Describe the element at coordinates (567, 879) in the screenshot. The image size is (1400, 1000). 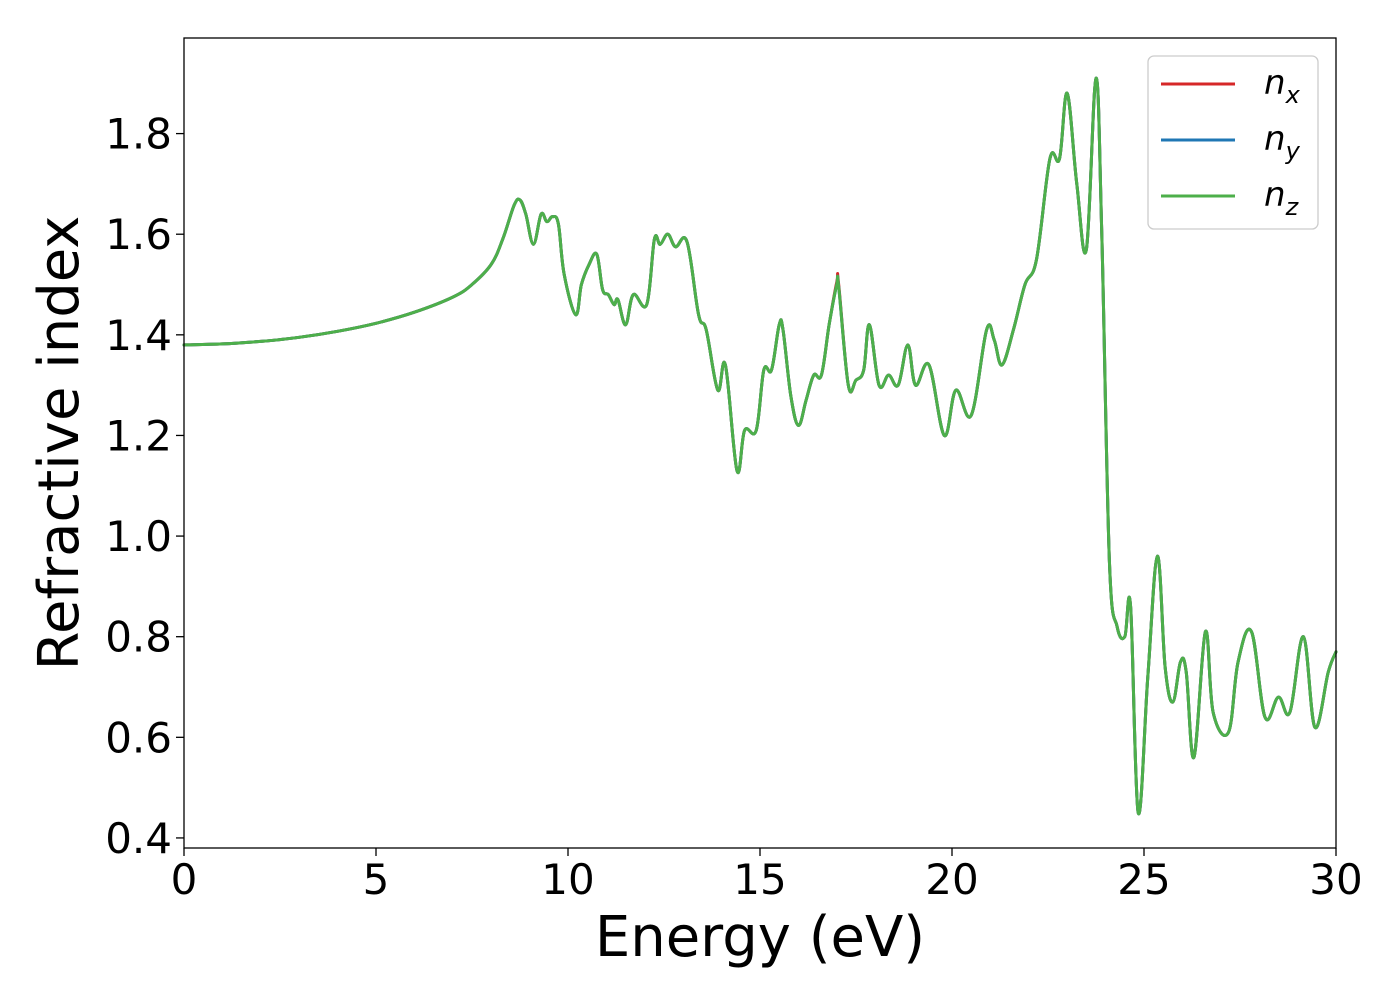
I see `x-tick-label: 10` at that location.